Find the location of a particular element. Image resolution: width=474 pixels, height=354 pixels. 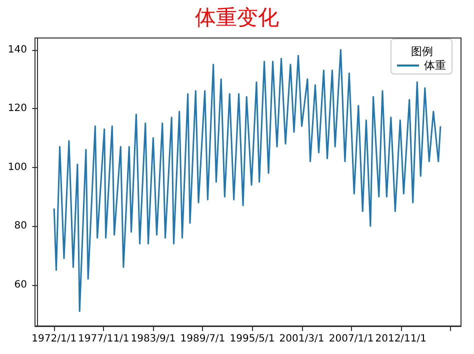

y-tick-label: 140 is located at coordinates (17, 50).